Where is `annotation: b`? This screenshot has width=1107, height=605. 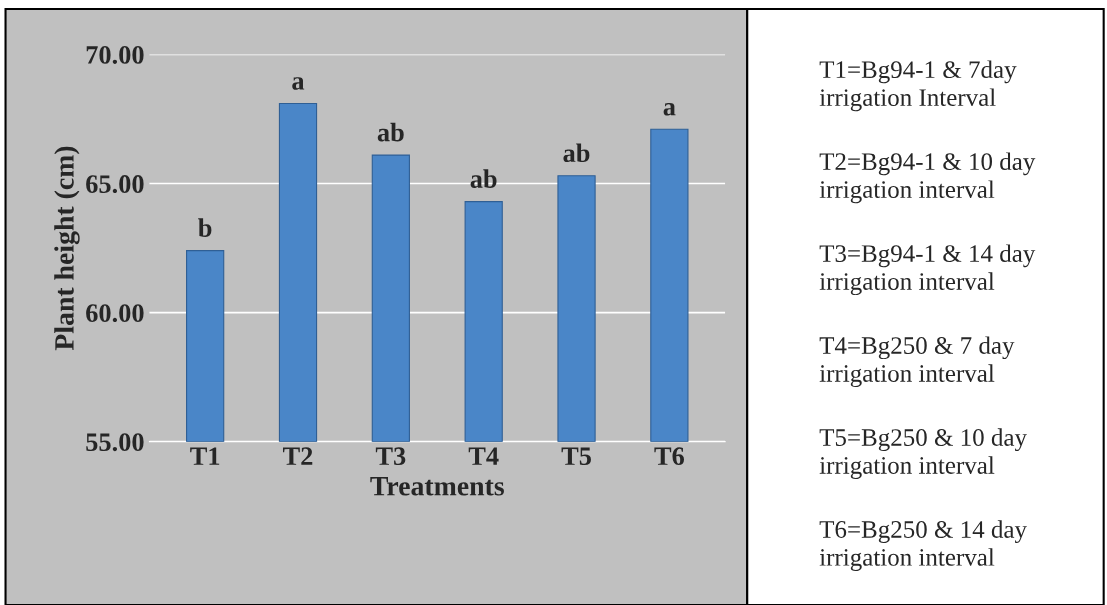
annotation: b is located at coordinates (205, 227).